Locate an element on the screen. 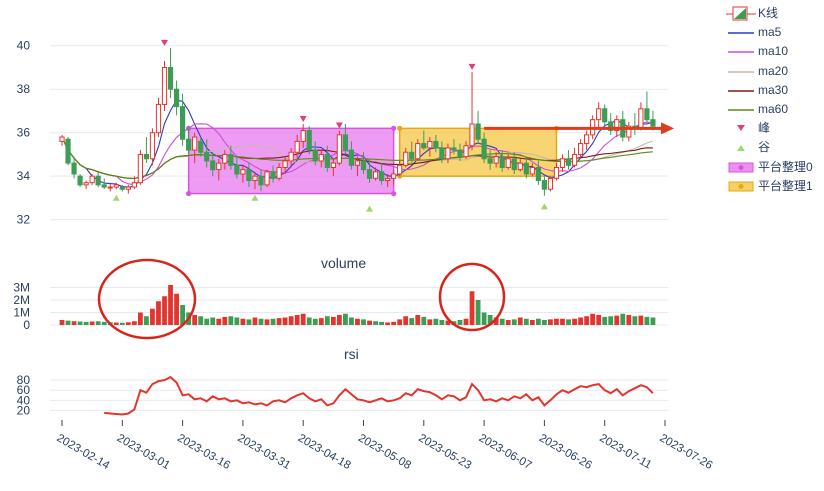  legend-item: ma30 is located at coordinates (775, 90).